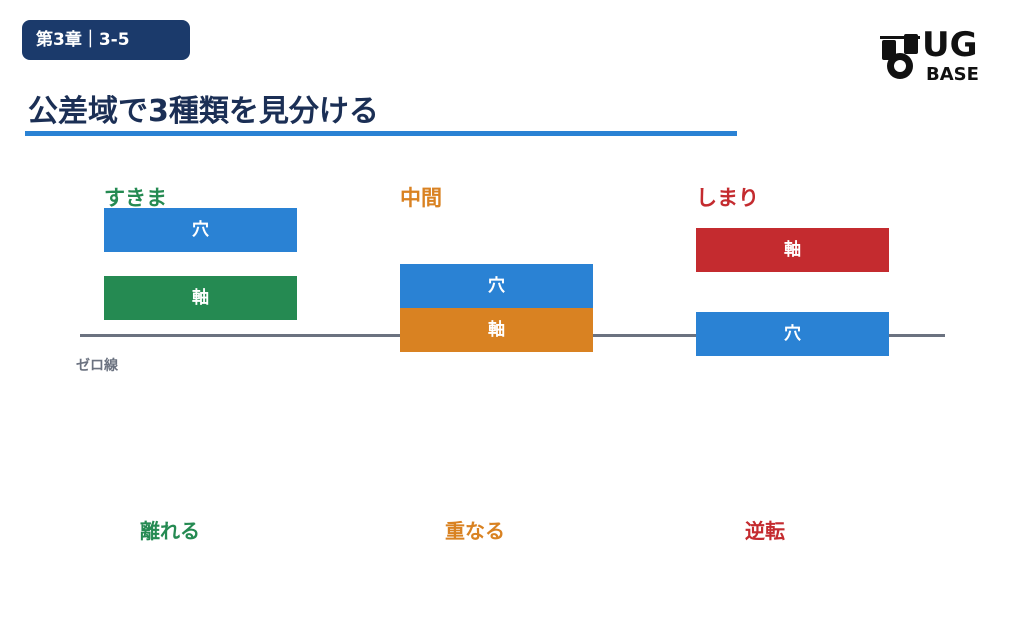 This screenshot has height=640, width=1024. Describe the element at coordinates (952, 74) in the screenshot. I see `logo-bottom: BASE` at that location.